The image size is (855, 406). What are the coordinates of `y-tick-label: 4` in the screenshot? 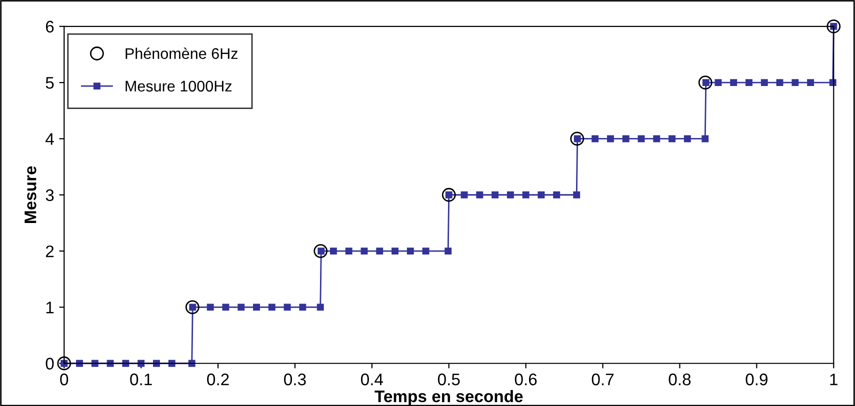 It's located at (50, 139).